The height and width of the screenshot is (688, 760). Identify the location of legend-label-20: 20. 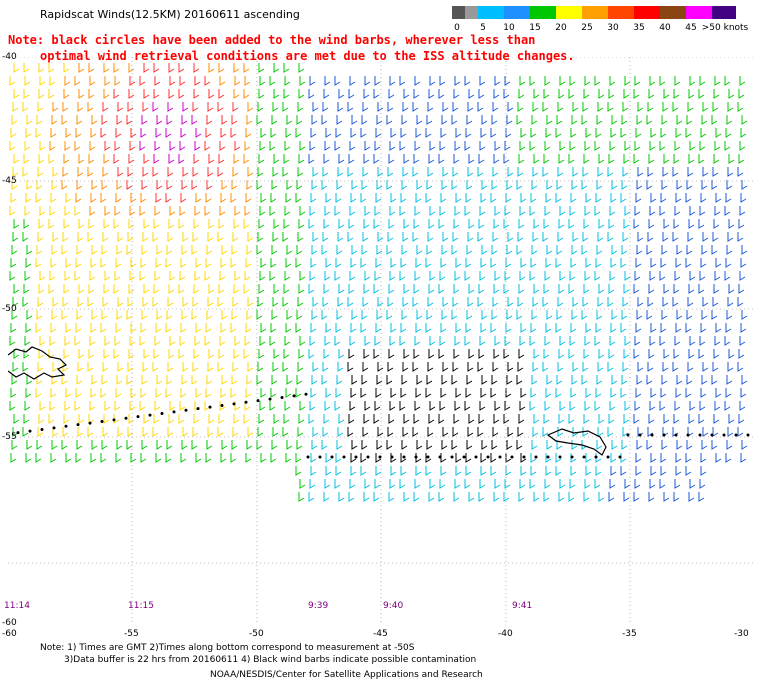
(561, 28).